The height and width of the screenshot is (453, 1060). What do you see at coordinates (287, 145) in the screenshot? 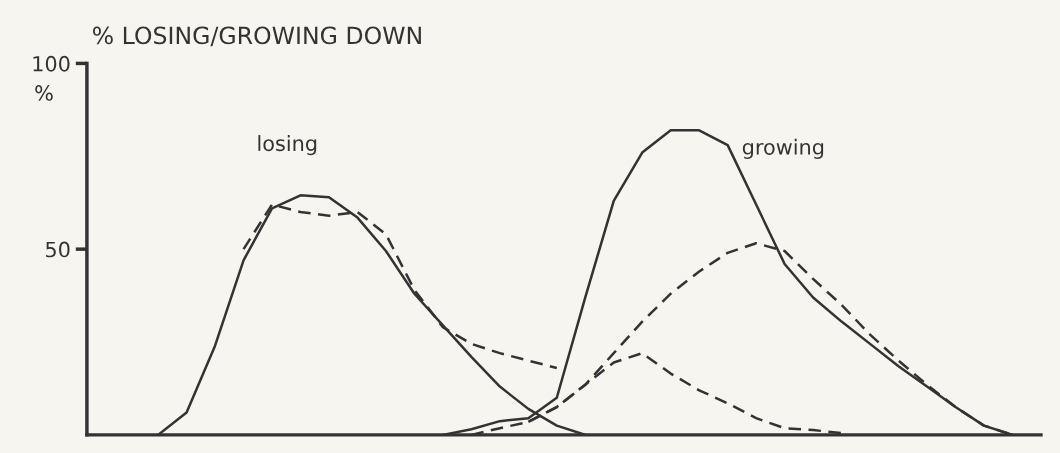
I see `annotation: losing` at bounding box center [287, 145].